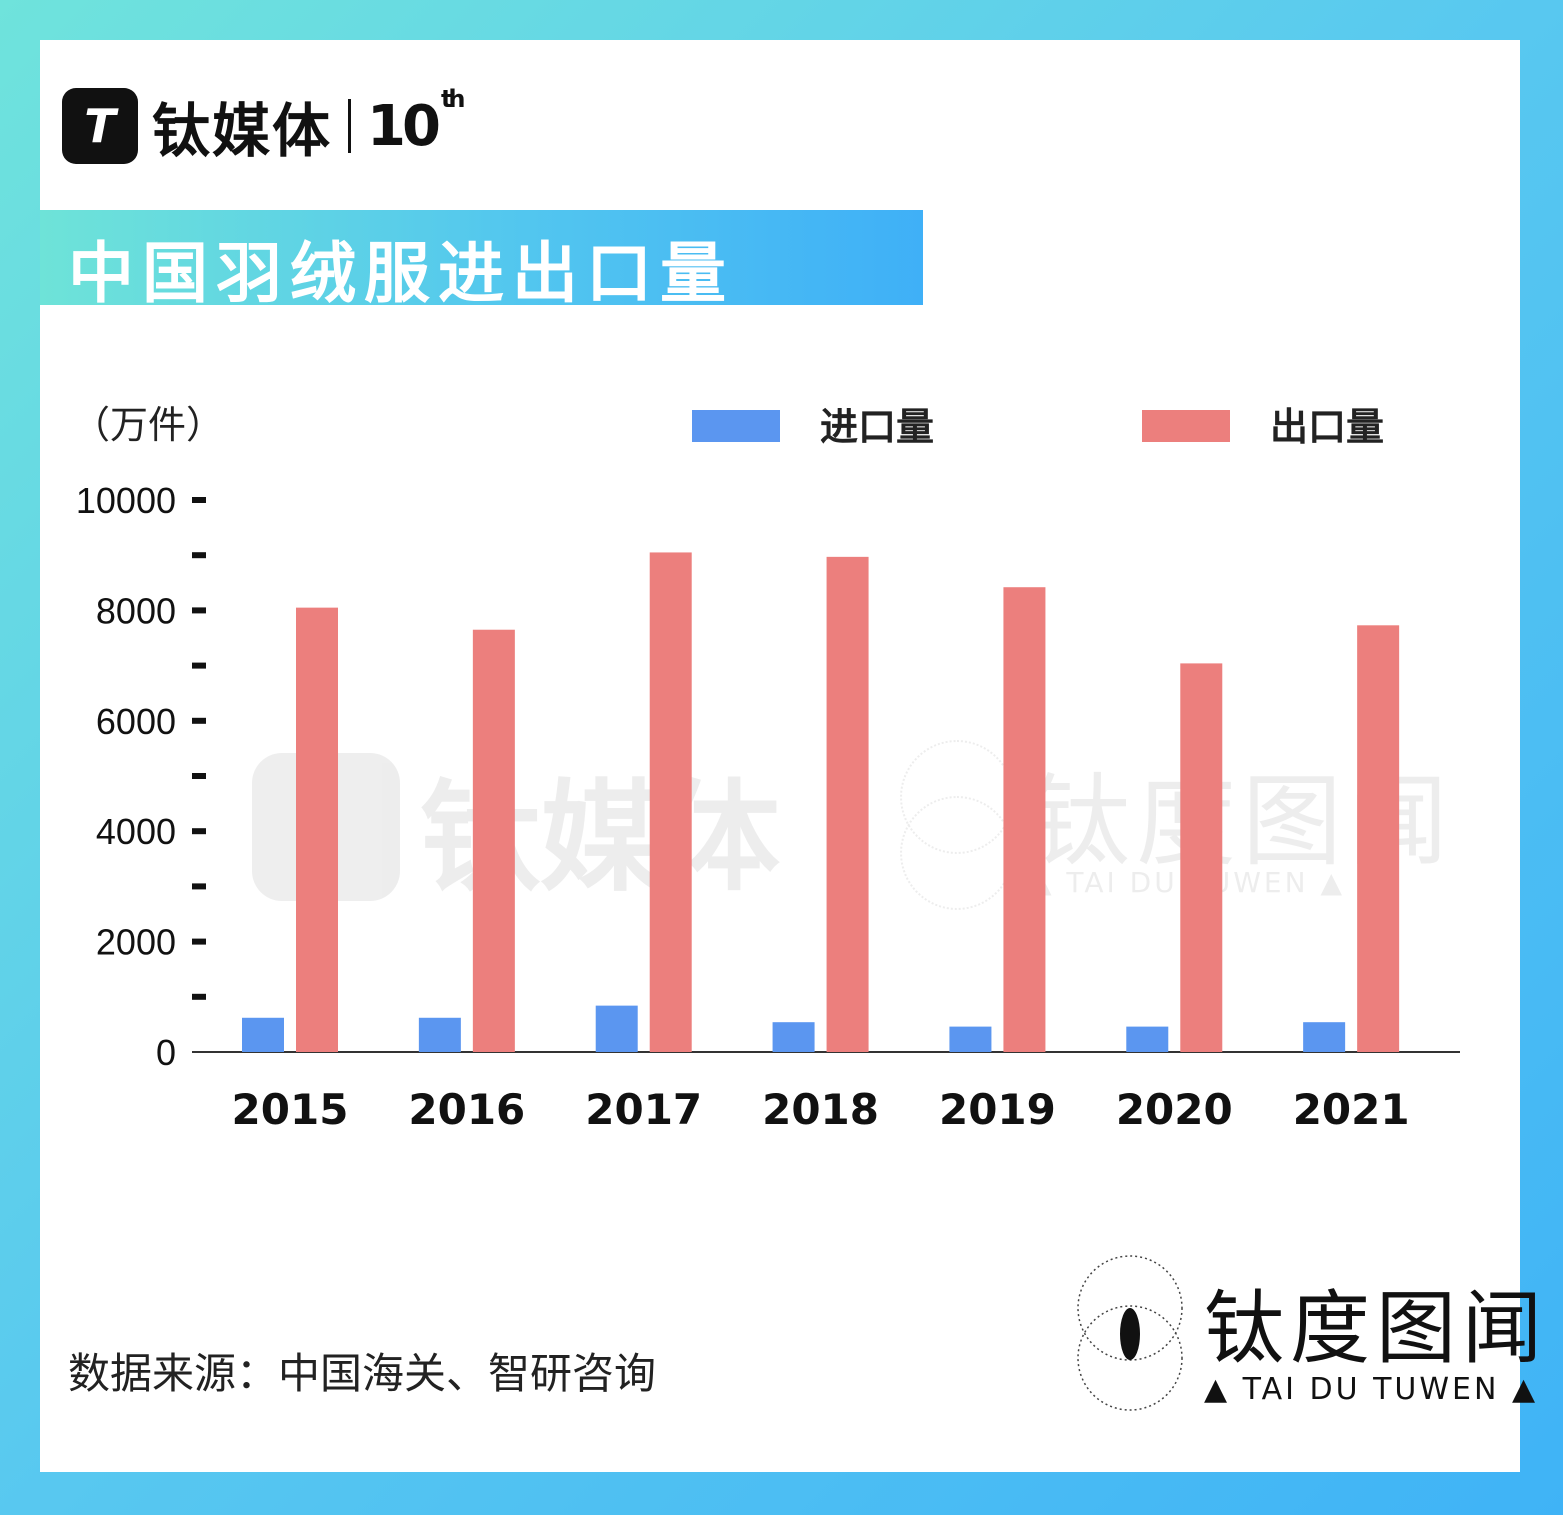  I want to click on brand-name: 钛度图闻, so click(1376, 1328).